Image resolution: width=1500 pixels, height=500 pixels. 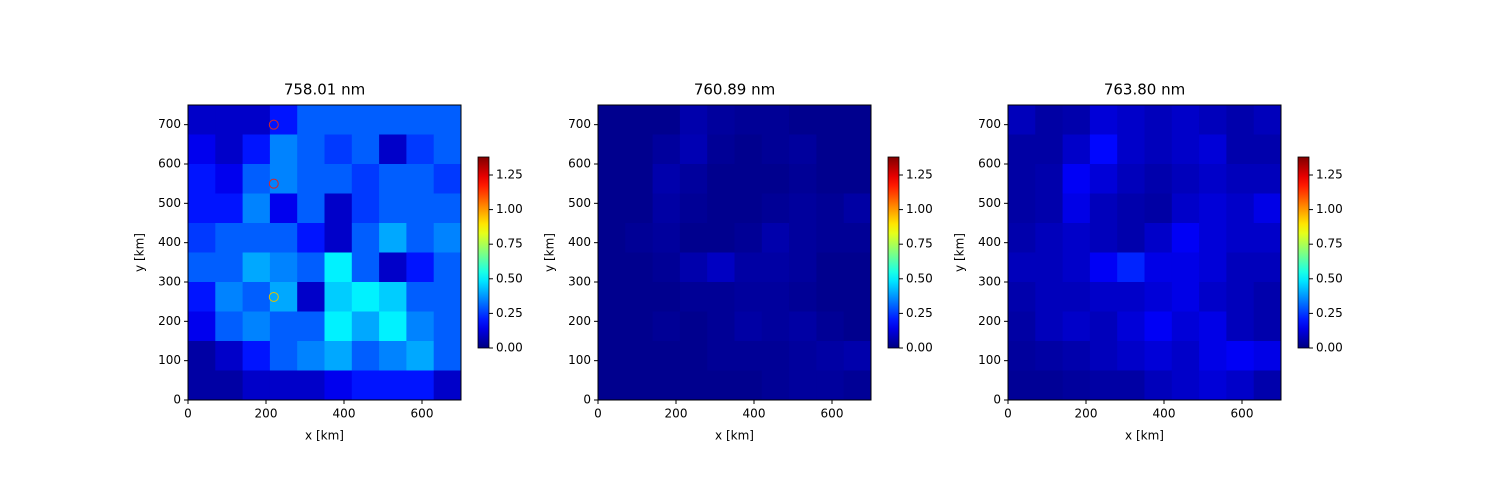 I want to click on x-tick-label: 0, so click(x=188, y=414).